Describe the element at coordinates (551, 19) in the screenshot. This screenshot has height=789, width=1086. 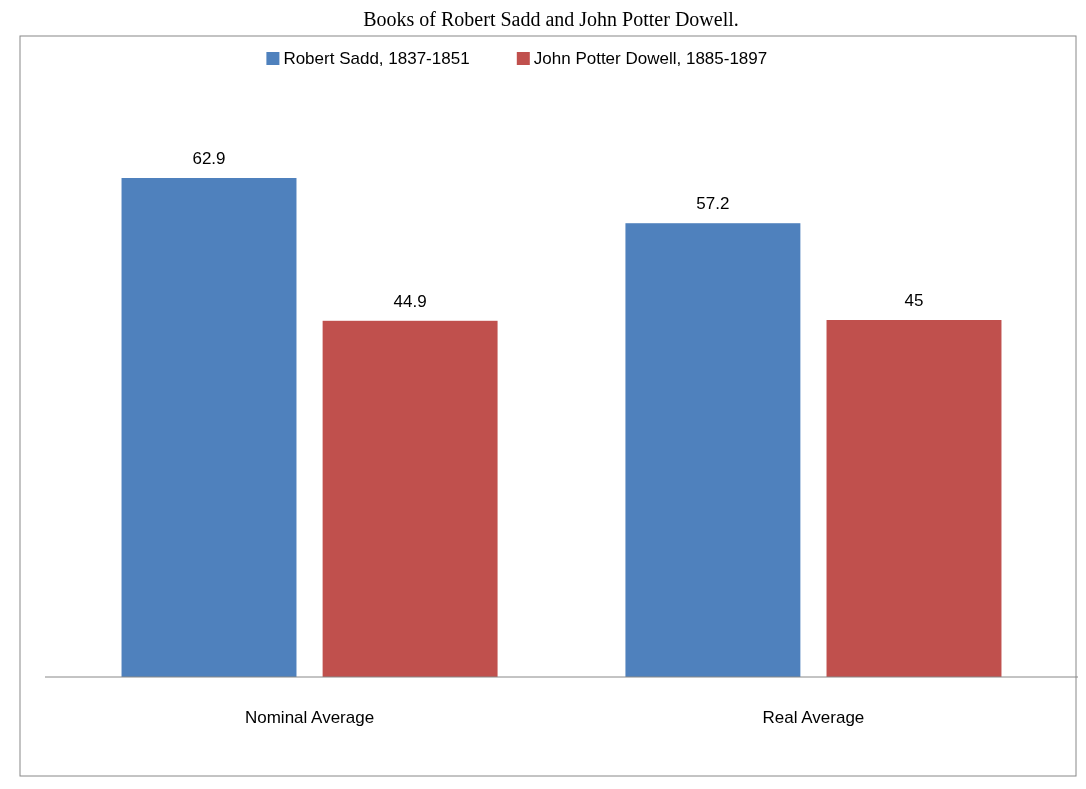
I see `text: Books of Robert Sadd and John Potter Dowell.` at that location.